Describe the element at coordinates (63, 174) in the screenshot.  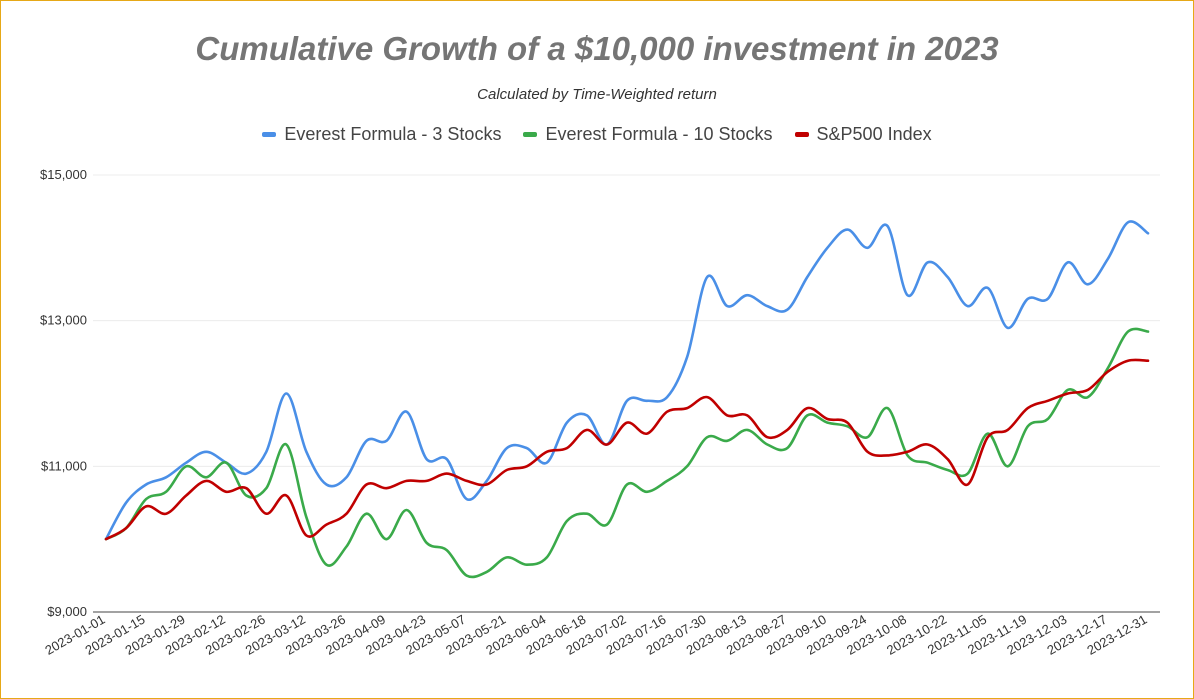
I see `y-tick-label: $15,000` at that location.